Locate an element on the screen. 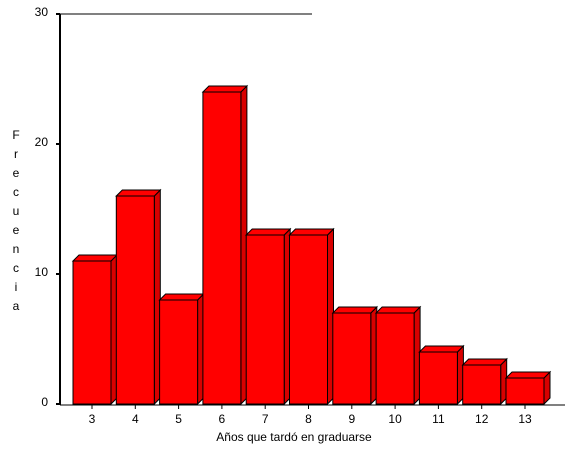 This screenshot has height=457, width=588. y-tick-label: 30 is located at coordinates (42, 12).